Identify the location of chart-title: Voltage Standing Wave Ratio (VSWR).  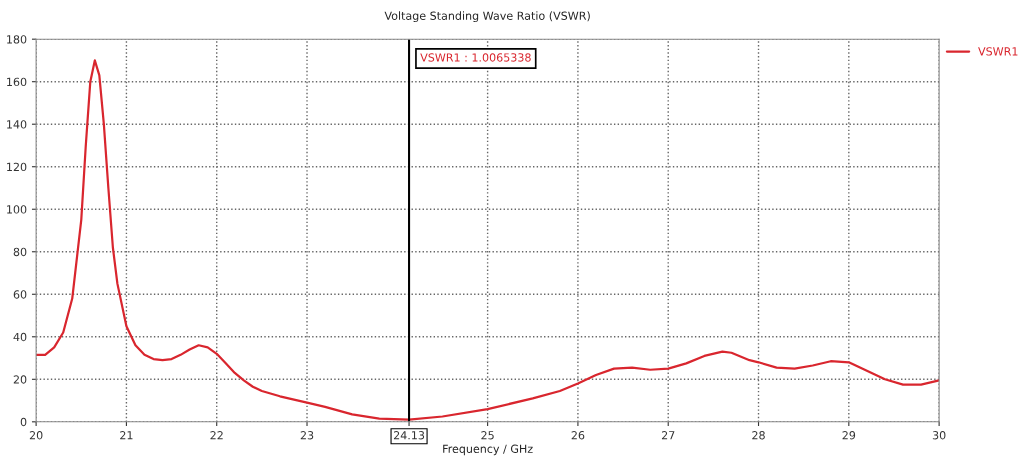
(487, 17).